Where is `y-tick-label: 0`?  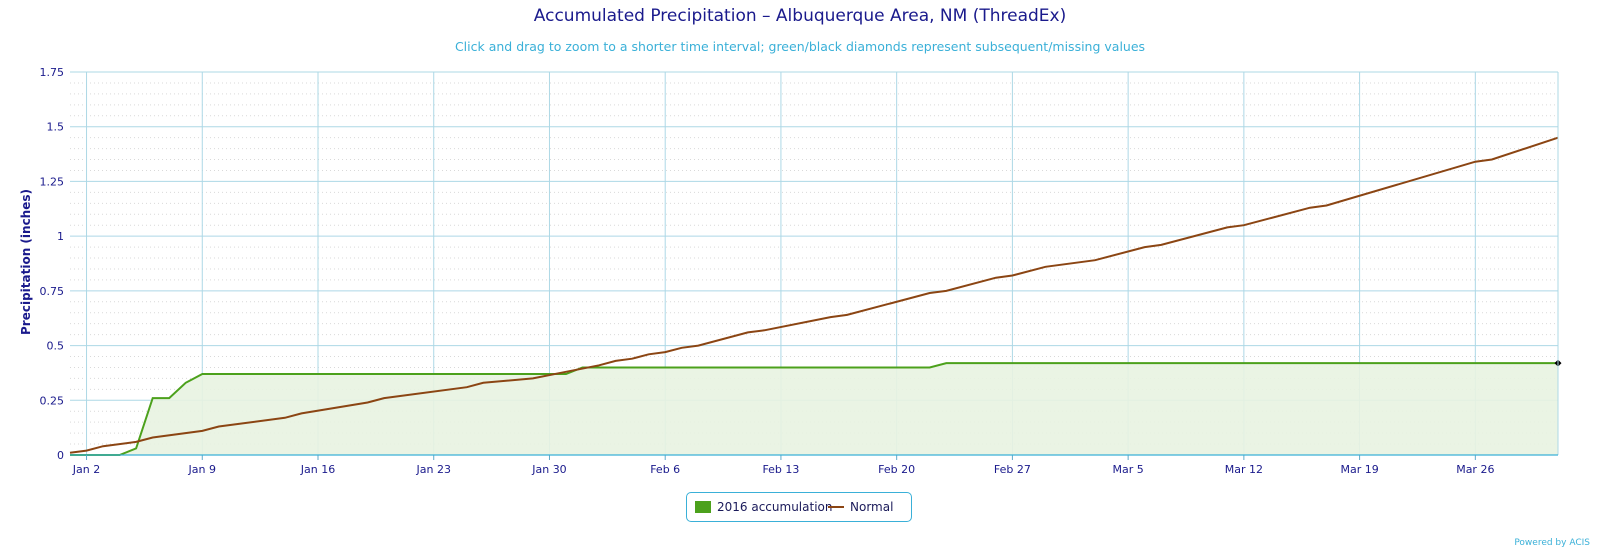 y-tick-label: 0 is located at coordinates (60, 455).